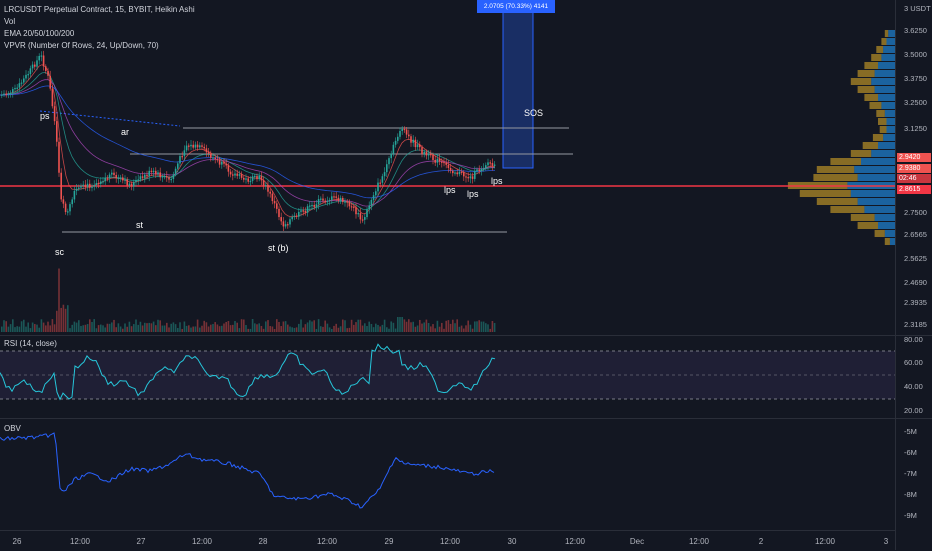 Image resolution: width=932 pixels, height=551 pixels. I want to click on rsi-legend: RSI (14, close), so click(30, 343).